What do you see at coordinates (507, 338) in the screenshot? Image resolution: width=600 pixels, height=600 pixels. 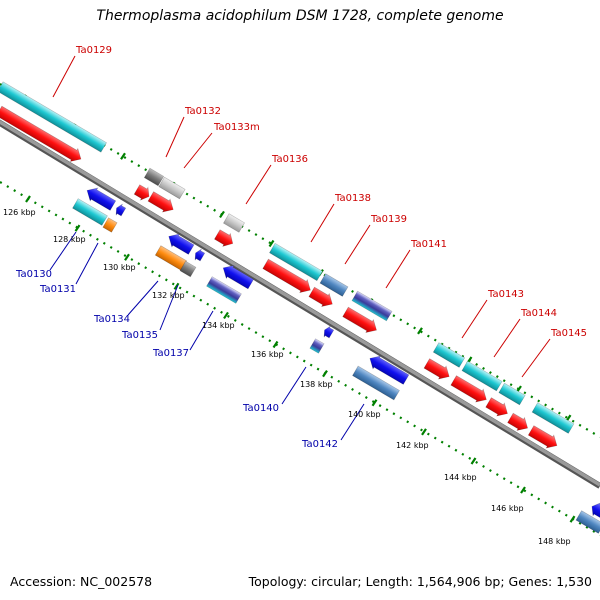 I see `leader-ta0144` at bounding box center [507, 338].